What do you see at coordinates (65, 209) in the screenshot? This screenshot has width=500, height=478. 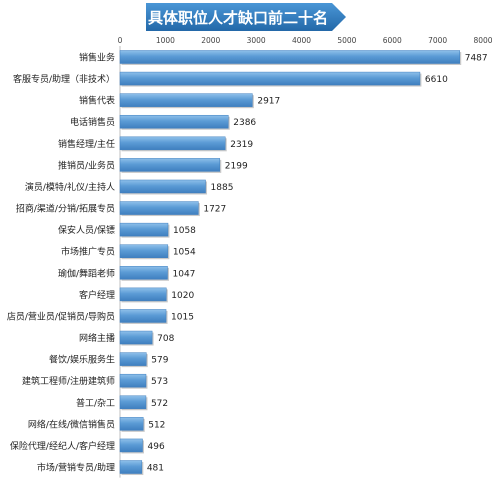 I see `category-label: 招商/渠道/分销/拓展专员` at bounding box center [65, 209].